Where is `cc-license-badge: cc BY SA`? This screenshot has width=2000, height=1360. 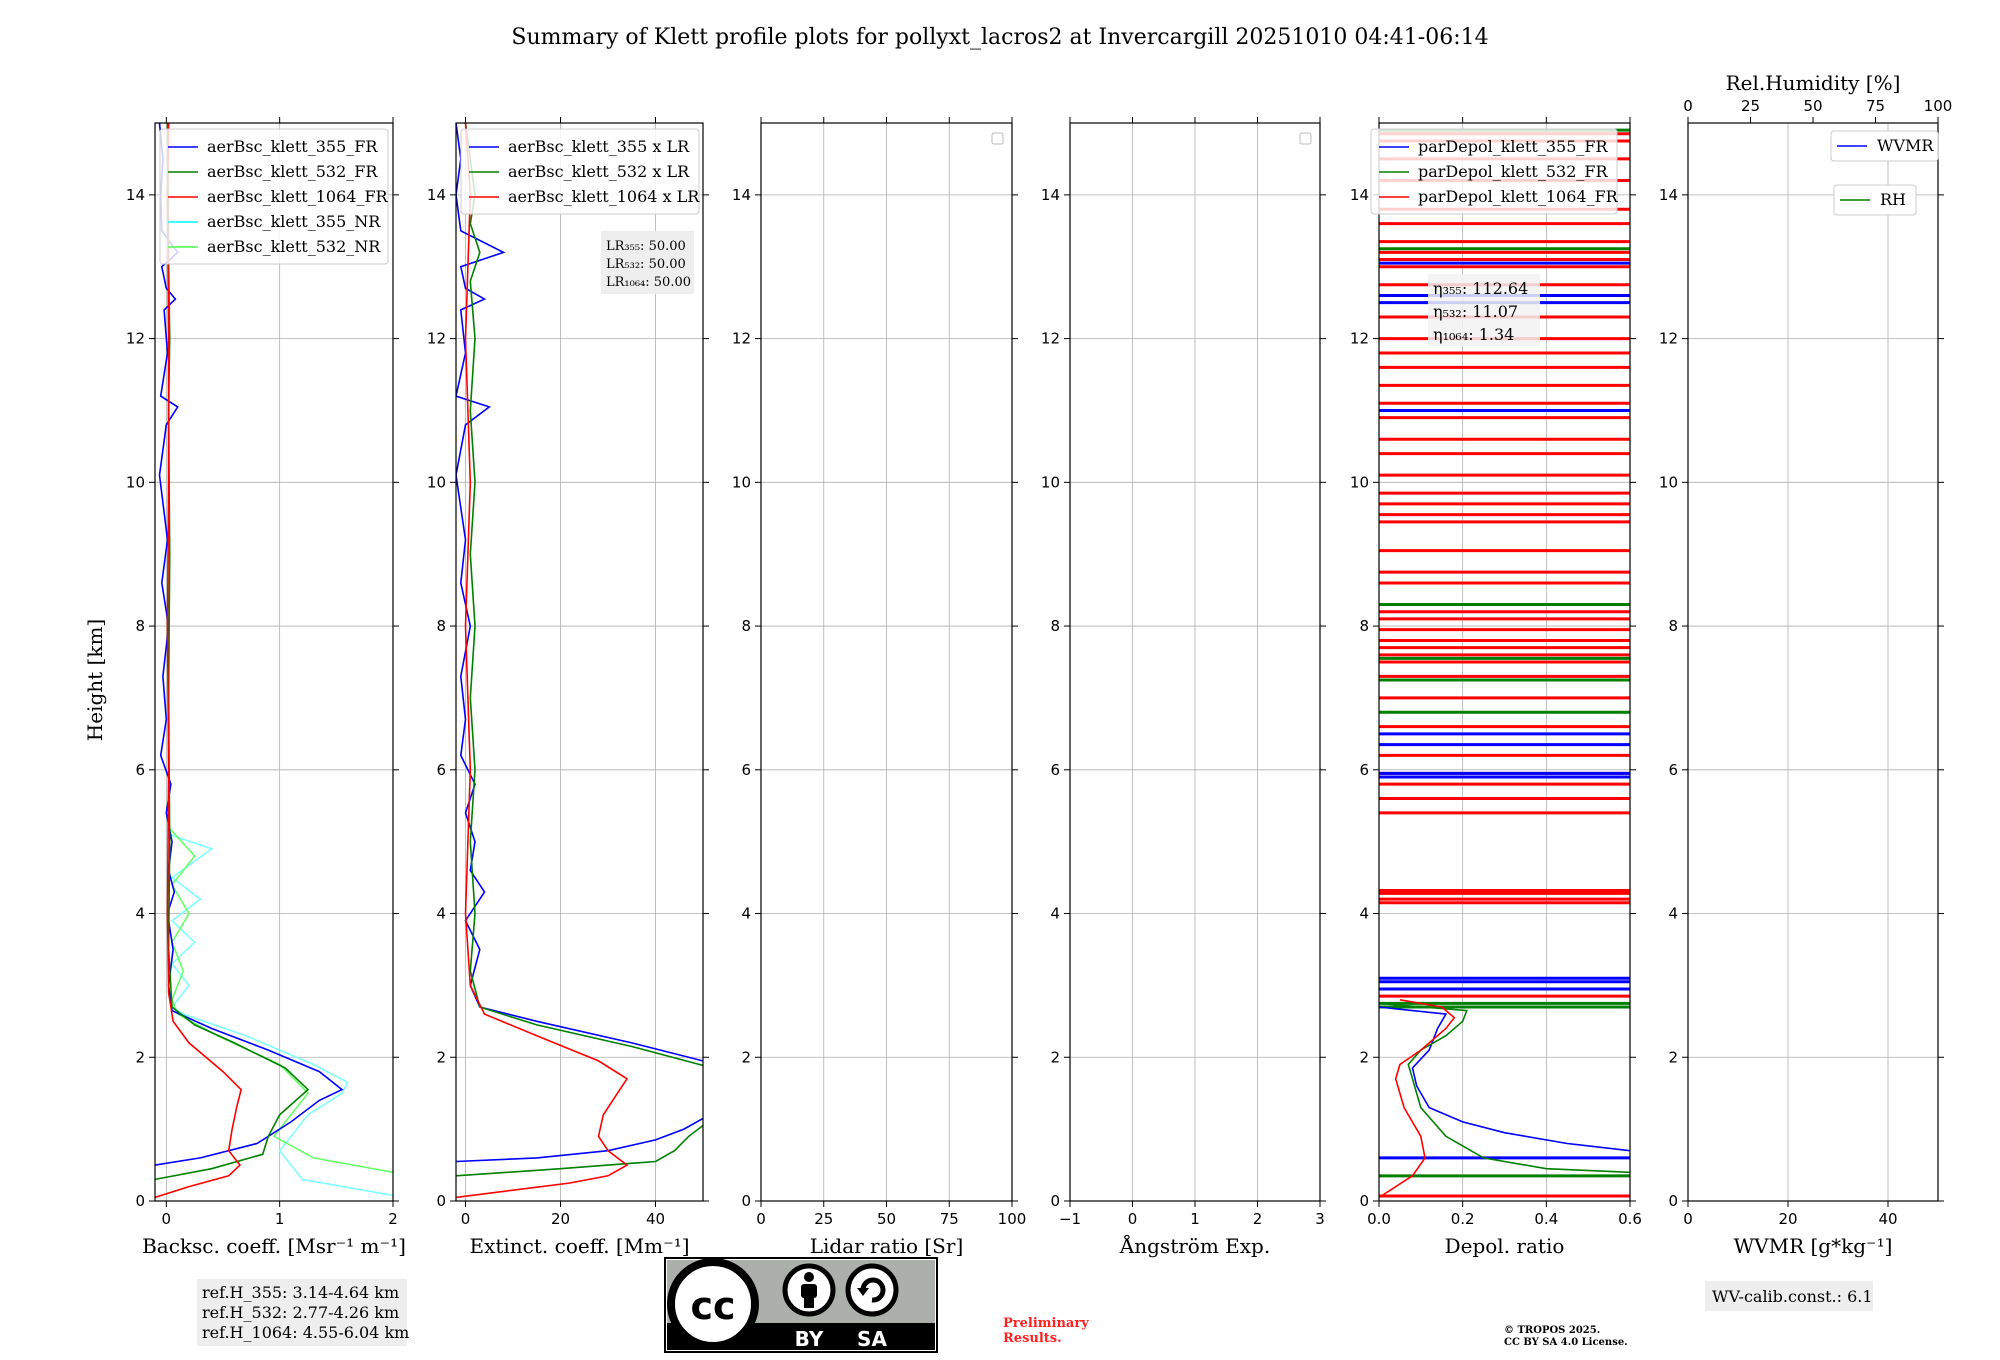
cc-license-badge: cc BY SA is located at coordinates (801, 1305).